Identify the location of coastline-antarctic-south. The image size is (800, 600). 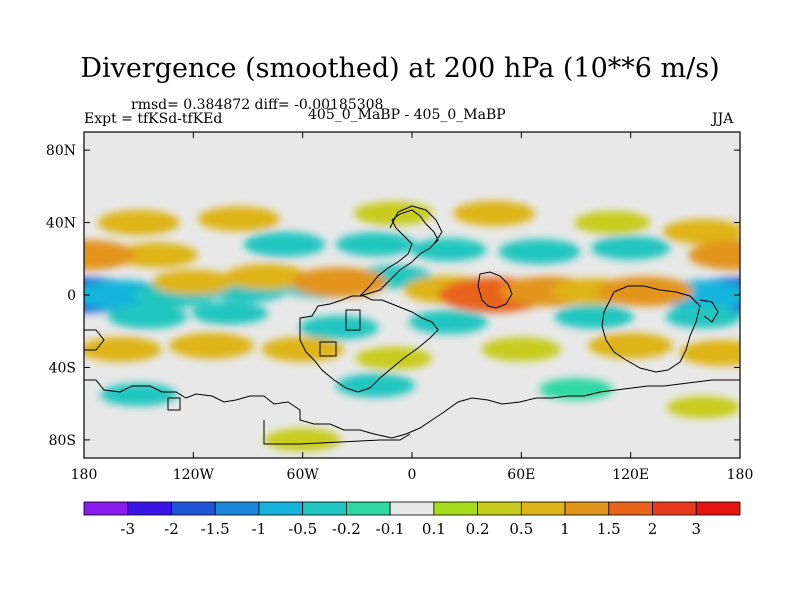
(337, 432).